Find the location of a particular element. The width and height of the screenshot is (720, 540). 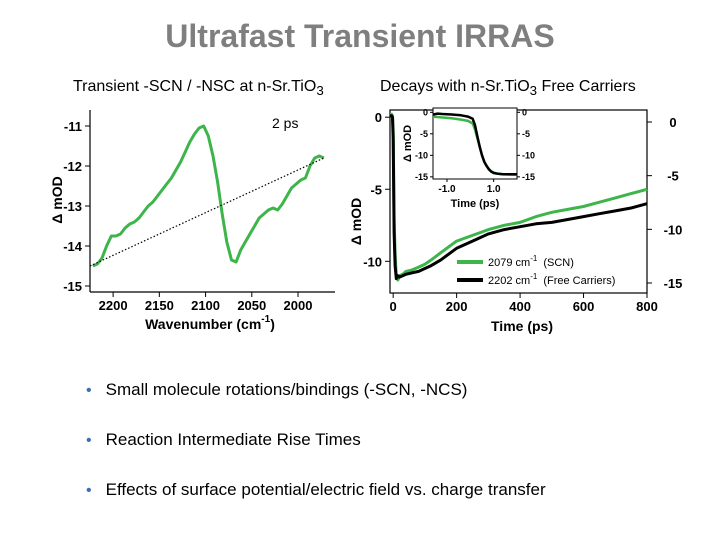

y-tick-label: -12 is located at coordinates (72, 166).